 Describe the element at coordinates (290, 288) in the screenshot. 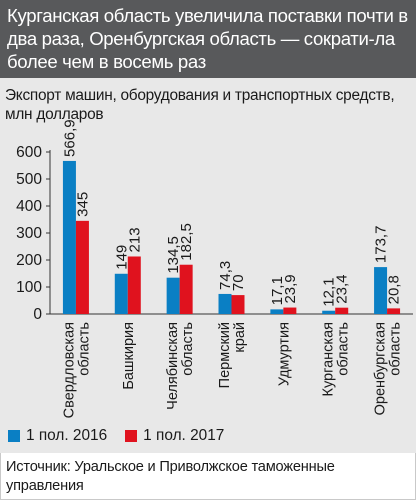

I see `data-label: 23,9` at that location.